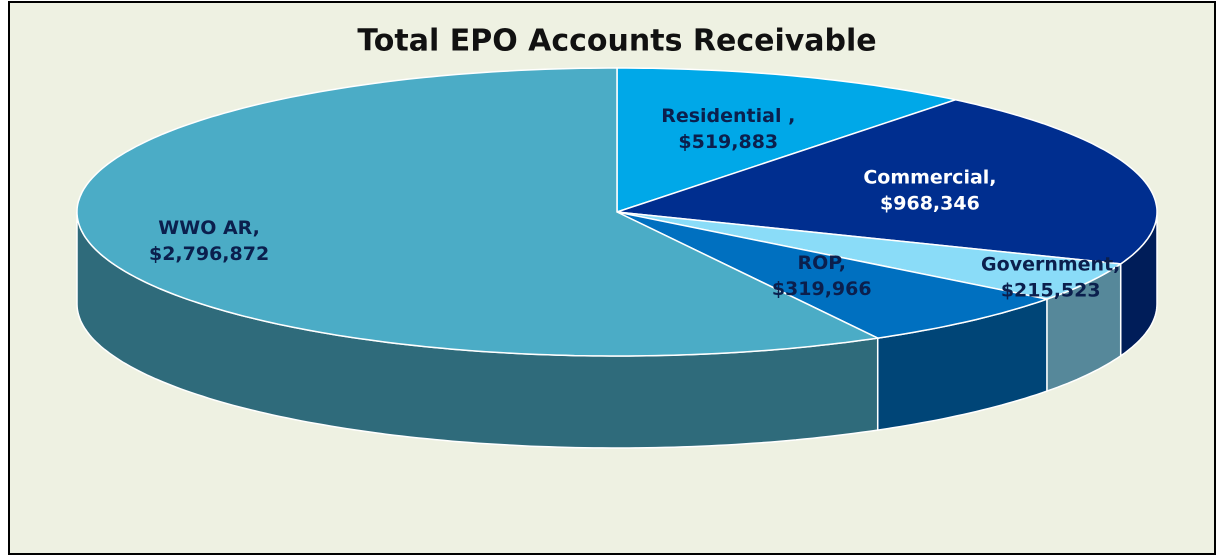 This screenshot has width=1222, height=558. Describe the element at coordinates (822, 276) in the screenshot. I see `data-label: ROP, $319,966` at that location.